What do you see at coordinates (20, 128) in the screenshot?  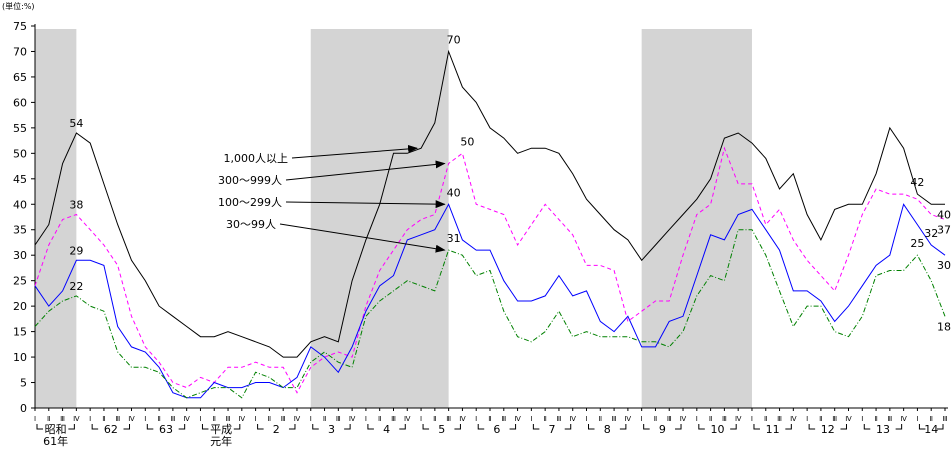 I see `y-tick-label: 55` at bounding box center [20, 128].